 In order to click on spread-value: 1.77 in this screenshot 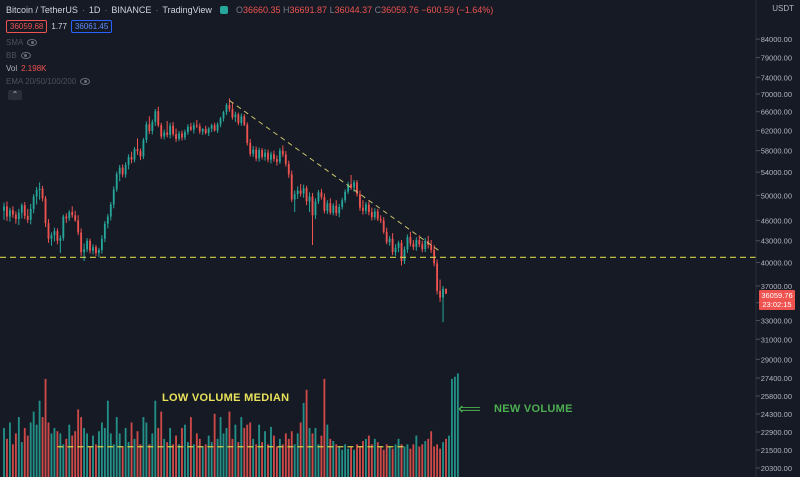, I will do `click(59, 26)`.